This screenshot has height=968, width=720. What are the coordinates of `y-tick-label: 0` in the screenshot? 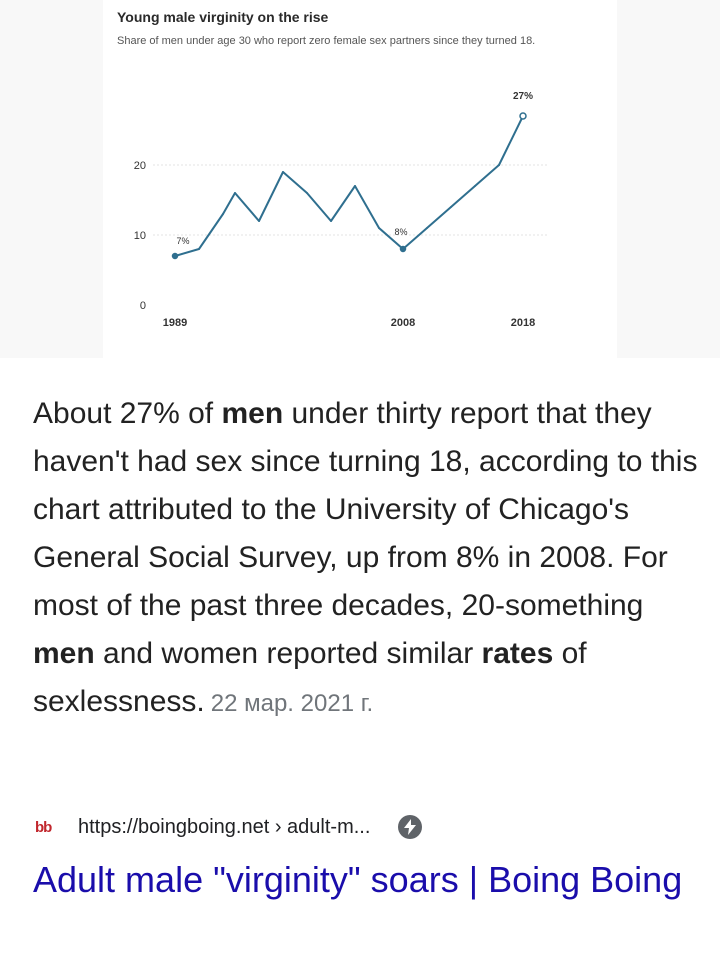 It's located at (143, 306).